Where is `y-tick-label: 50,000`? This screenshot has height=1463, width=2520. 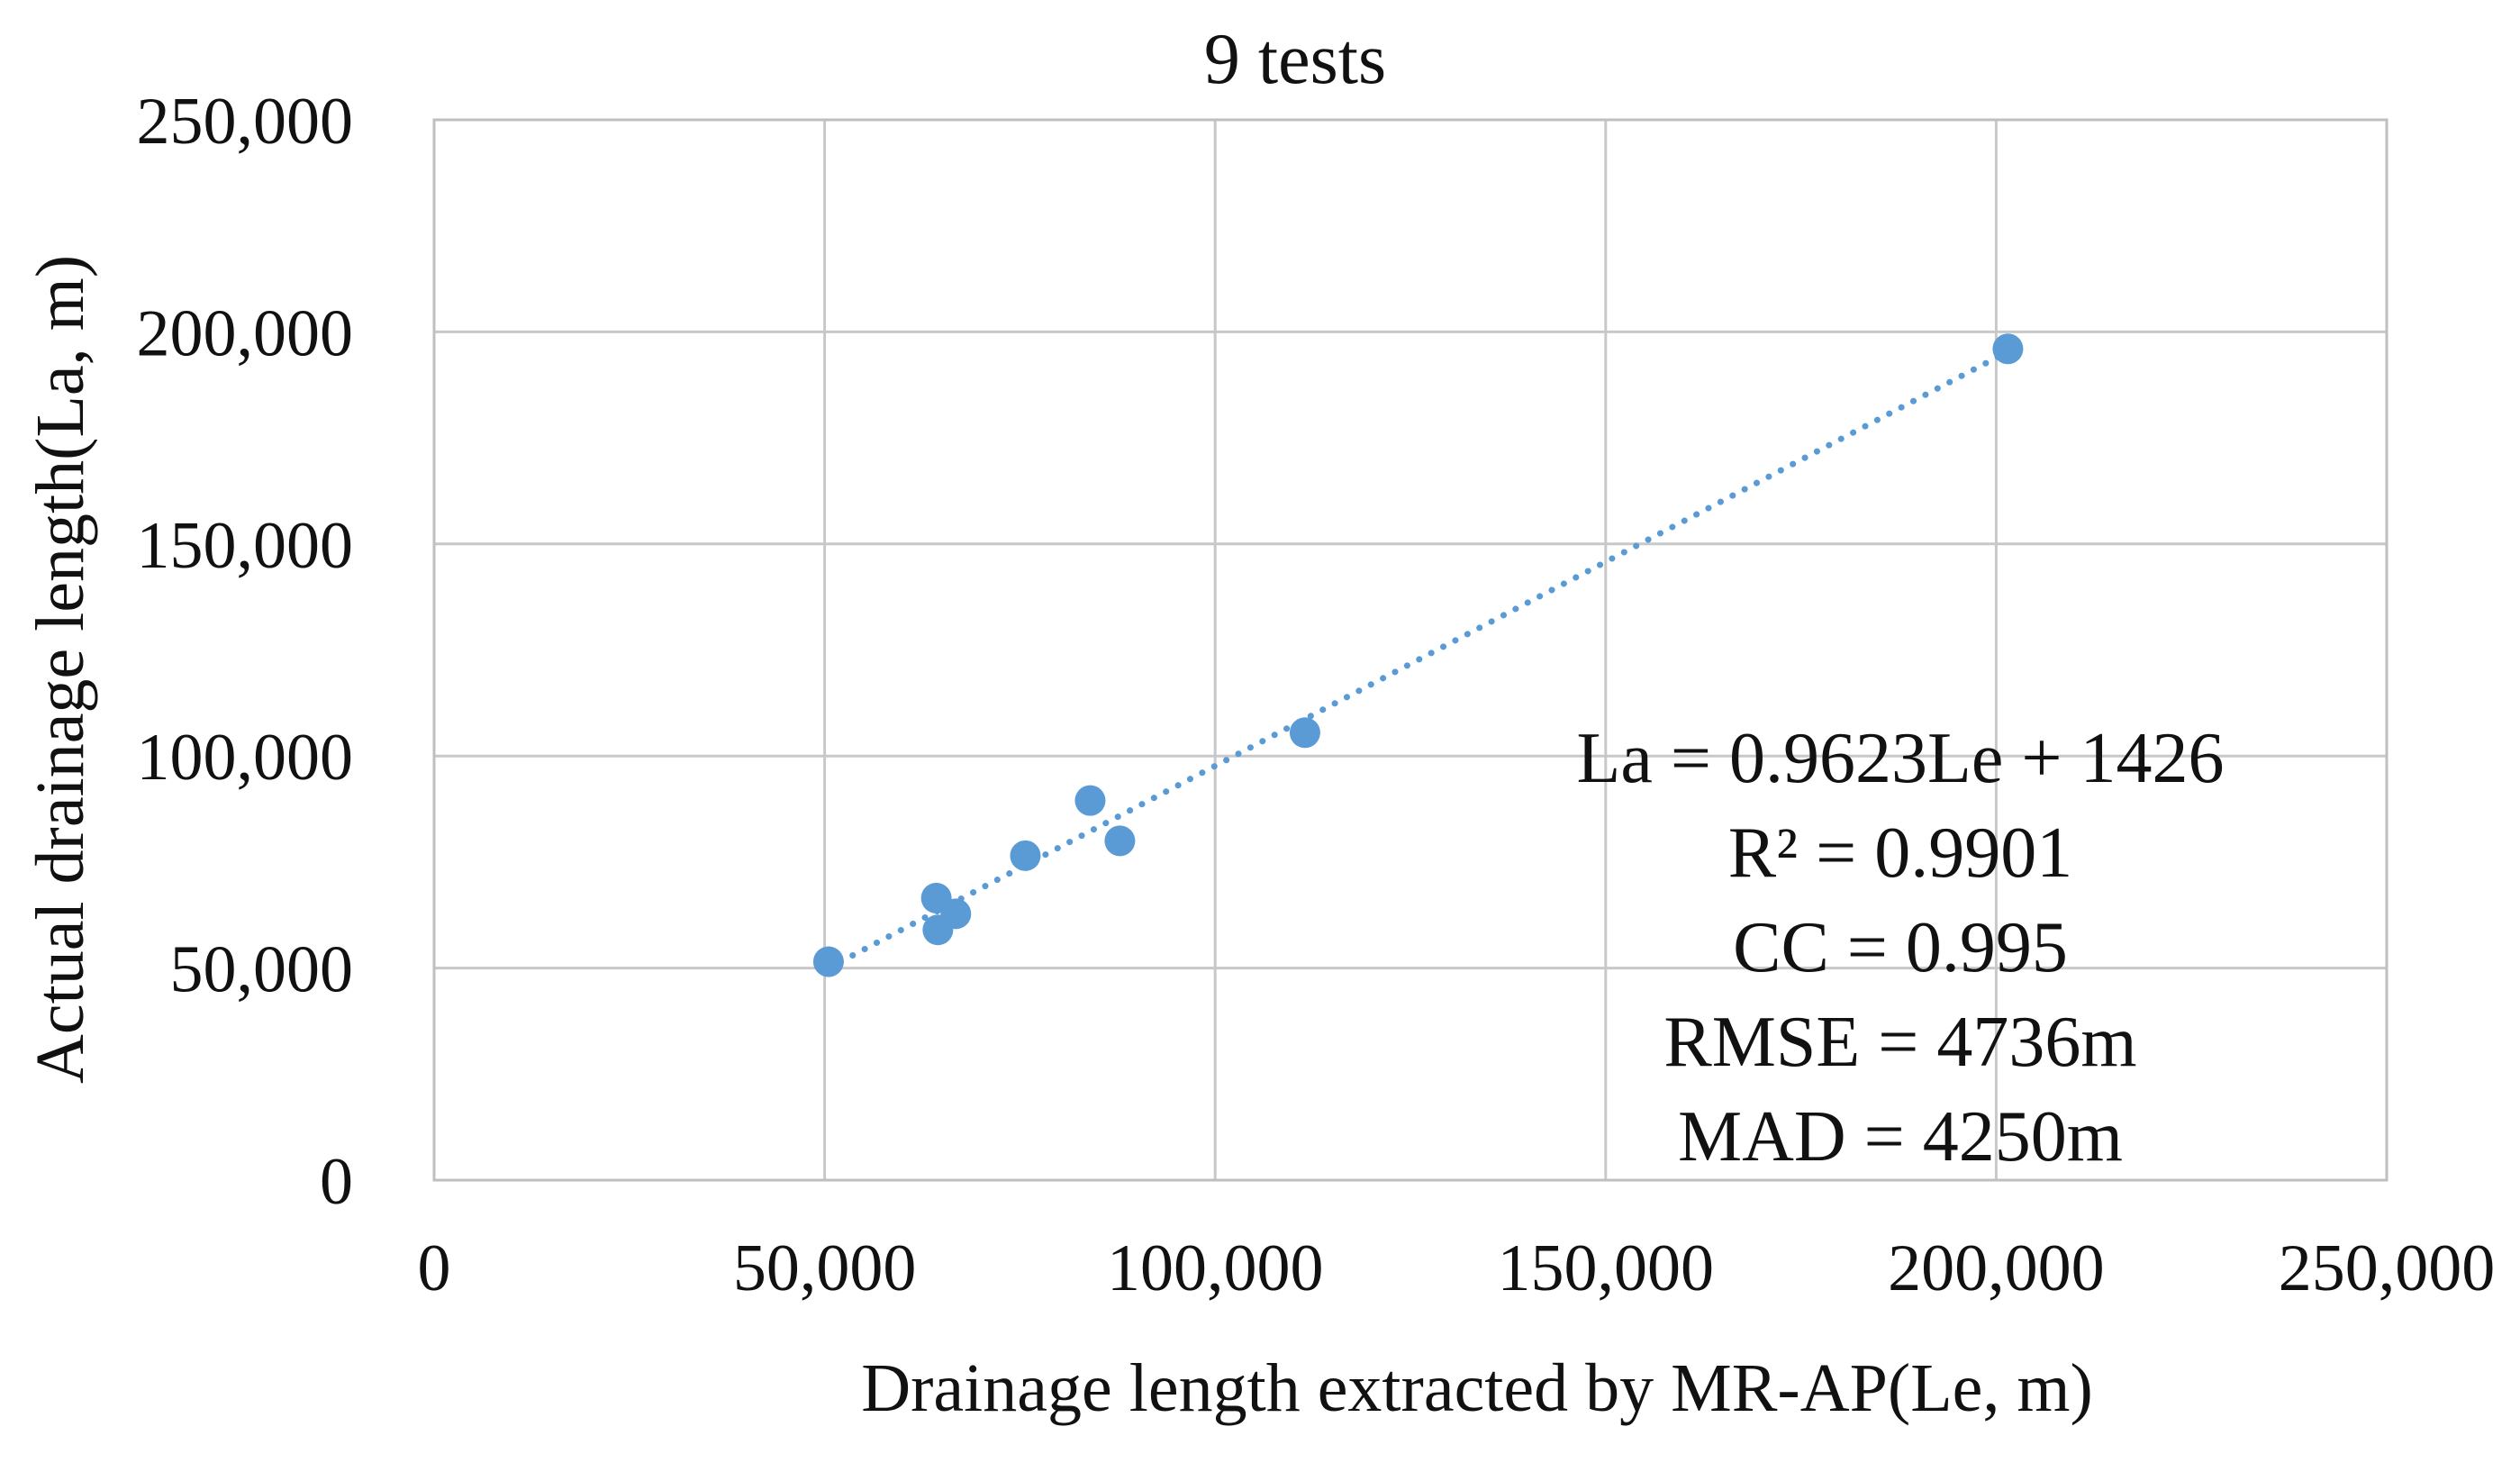
y-tick-label: 50,000 is located at coordinates (262, 970).